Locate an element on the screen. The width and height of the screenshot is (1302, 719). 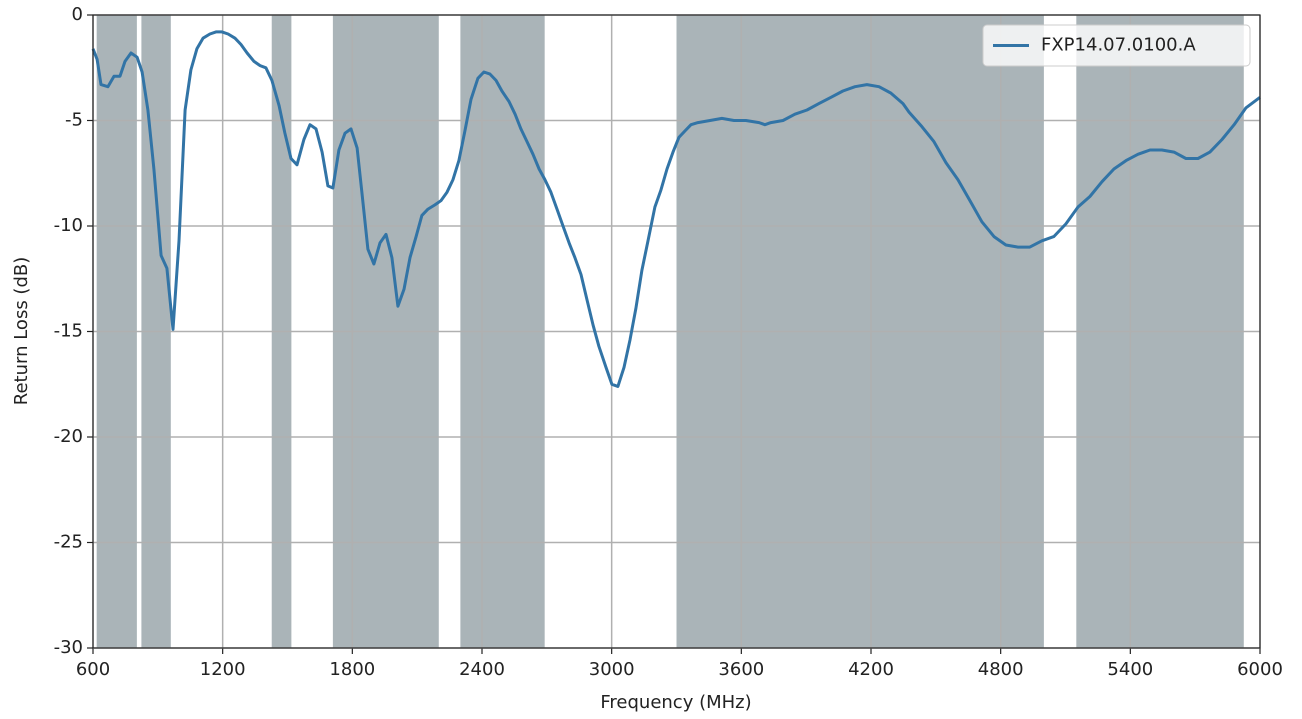
y-tick-label: -15 is located at coordinates (68, 331).